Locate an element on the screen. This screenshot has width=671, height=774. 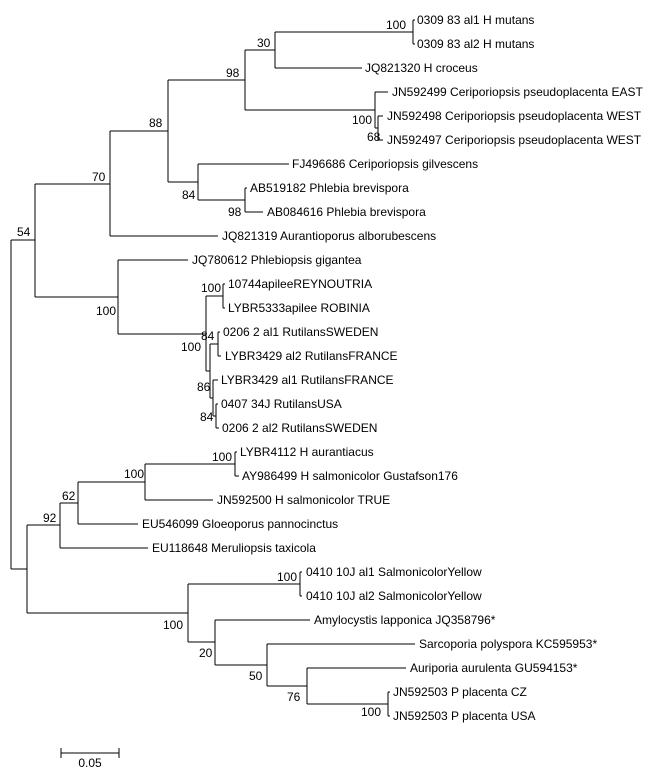
bootstrap-value: 54 is located at coordinates (24, 232).